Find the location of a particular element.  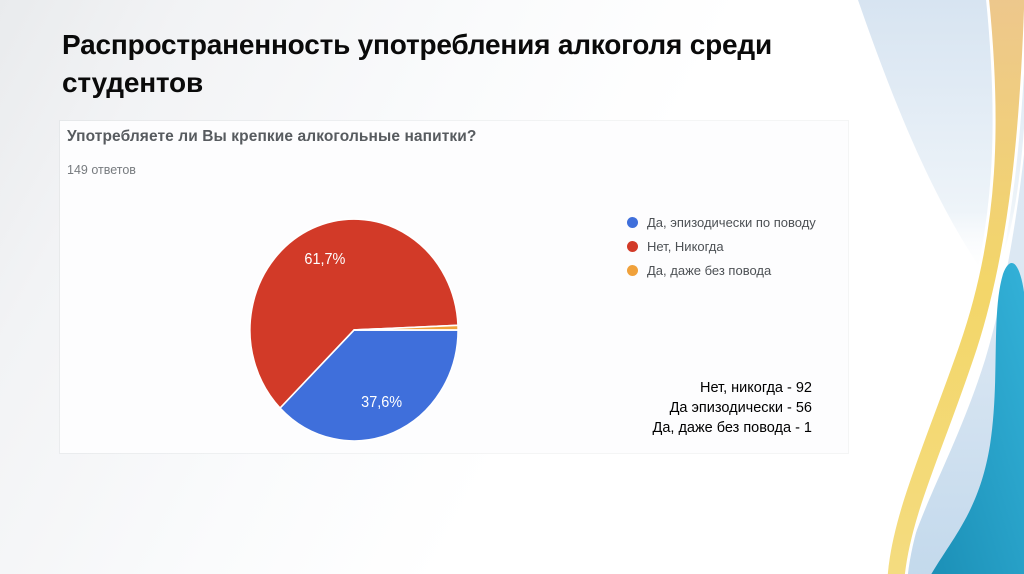

decor-teal-corner is located at coordinates (977, 418).